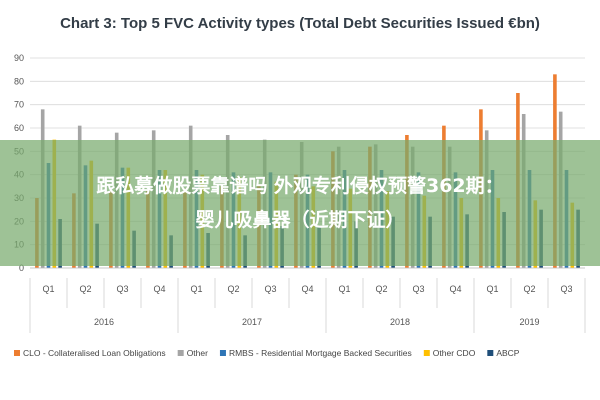 The width and height of the screenshot is (600, 400). What do you see at coordinates (19, 105) in the screenshot?
I see `y-tick-label: 70` at bounding box center [19, 105].